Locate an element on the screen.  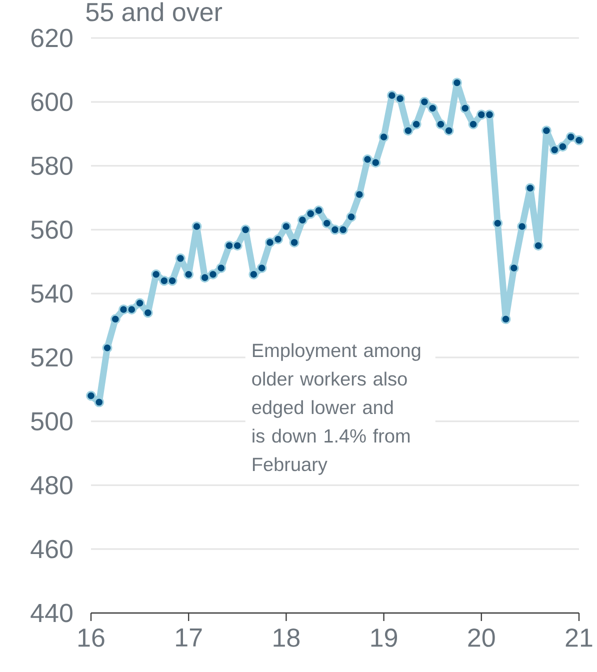
x-tick-label: 20 is located at coordinates (481, 637).